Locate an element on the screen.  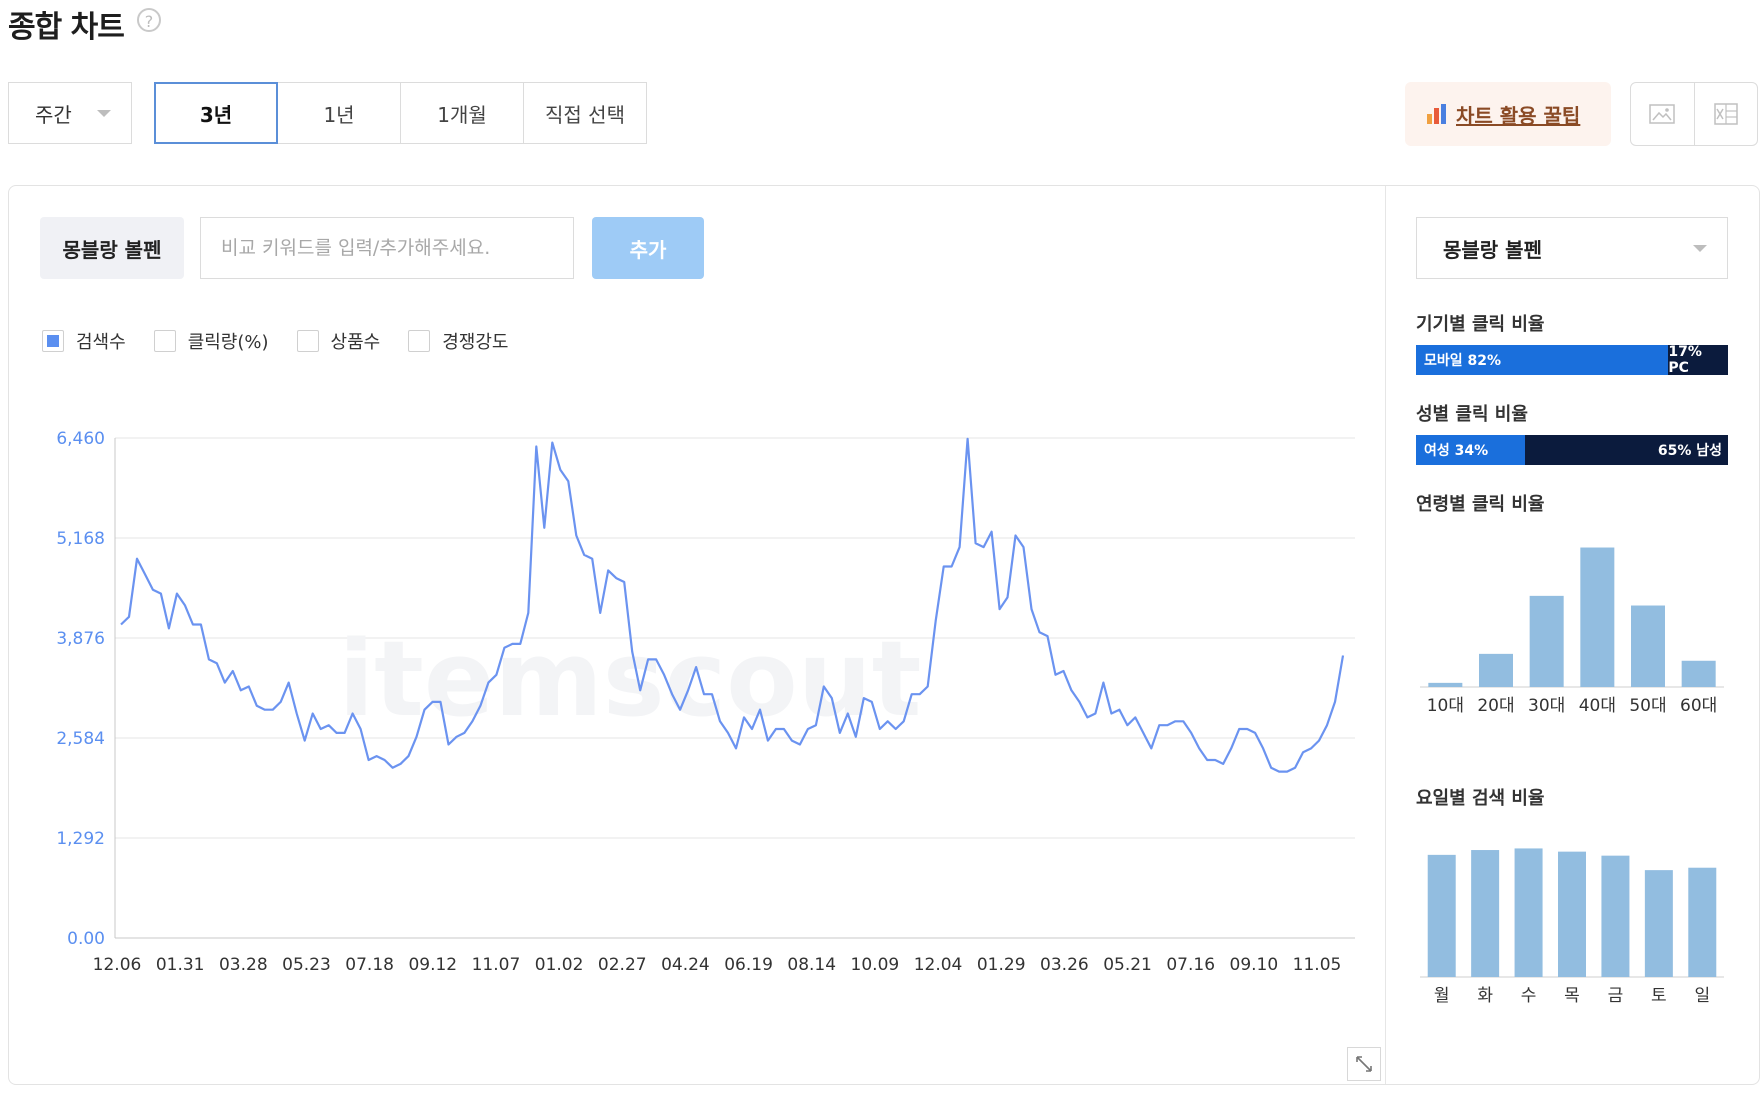
add-keyword-button: 추가 is located at coordinates (648, 248).